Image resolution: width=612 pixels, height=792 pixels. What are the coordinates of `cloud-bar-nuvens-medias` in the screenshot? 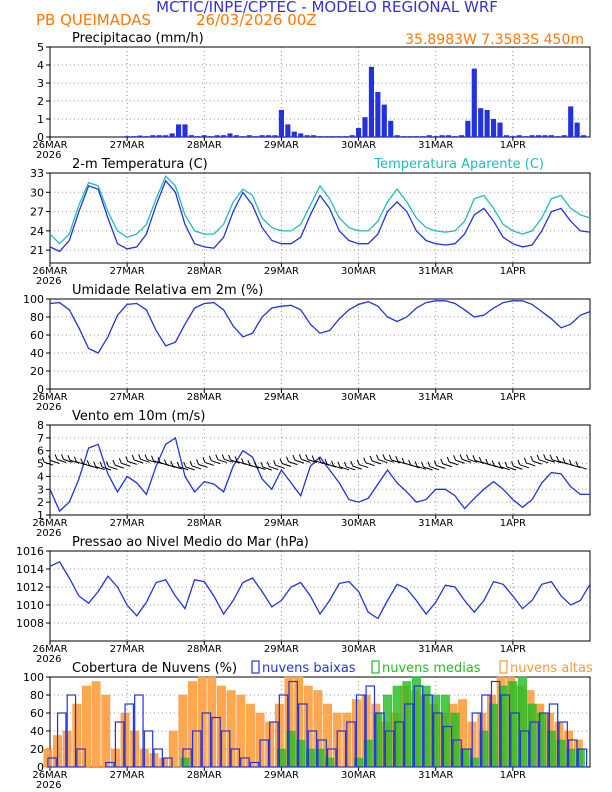 It's located at (185, 762).